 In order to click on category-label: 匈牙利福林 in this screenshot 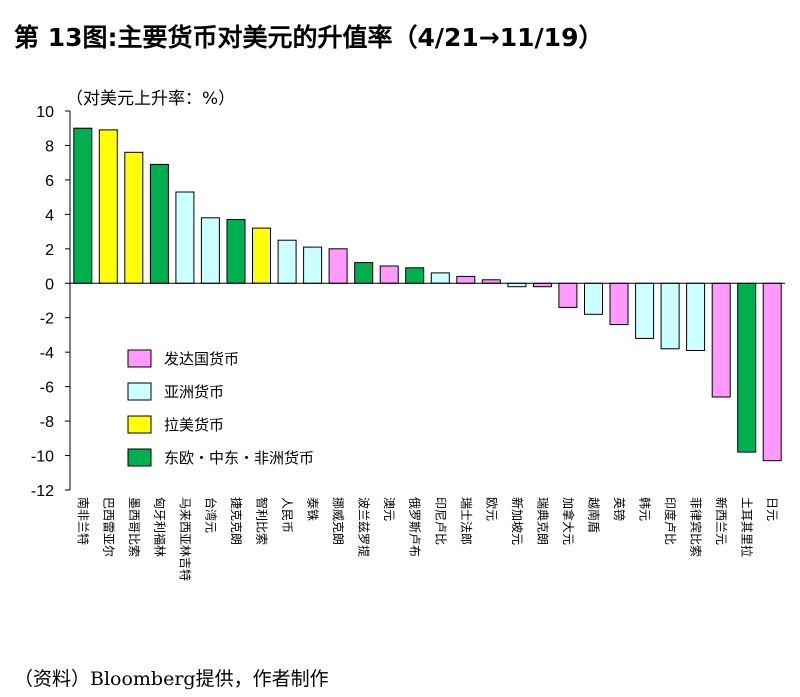, I will do `click(159, 527)`.